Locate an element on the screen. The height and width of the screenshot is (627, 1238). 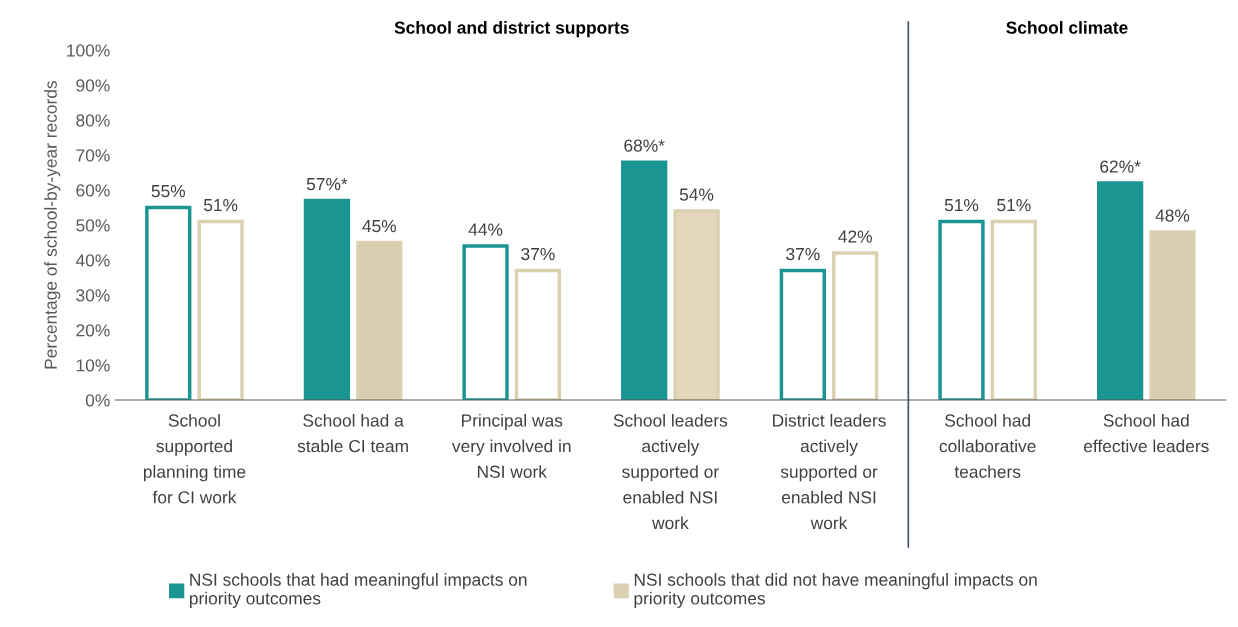
x-tick-label: School supported planning time for CI work is located at coordinates (194, 458).